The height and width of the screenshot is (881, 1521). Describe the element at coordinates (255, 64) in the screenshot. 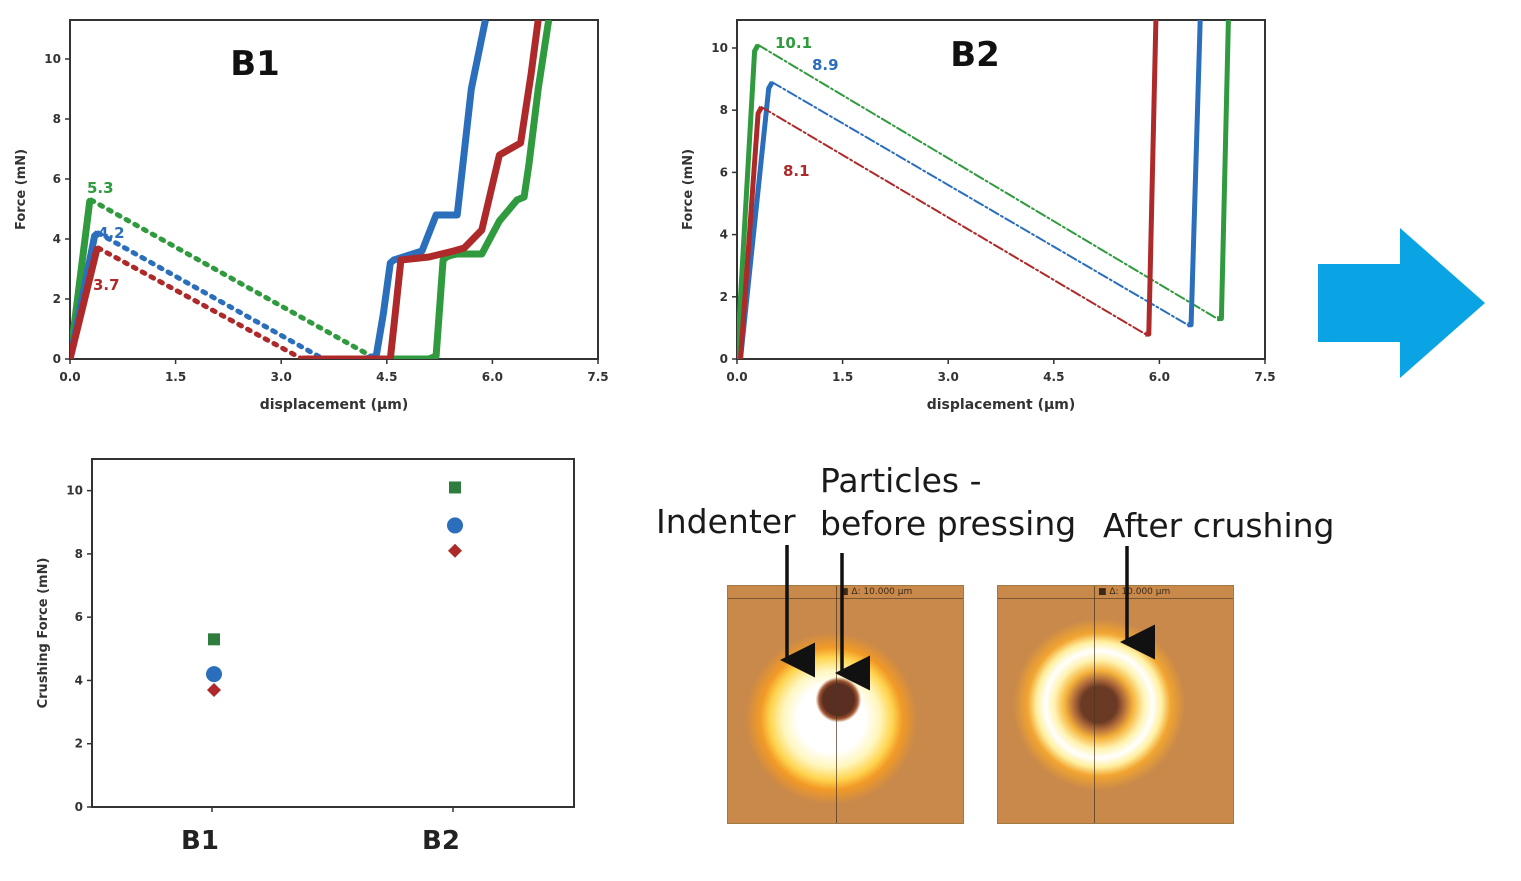

I see `chart-title: B1` at that location.